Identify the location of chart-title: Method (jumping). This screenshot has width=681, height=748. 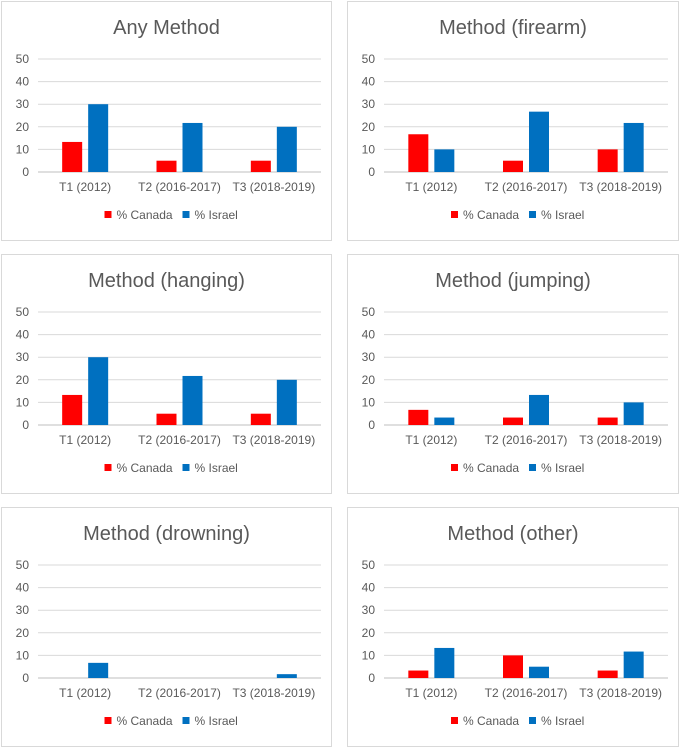
(513, 281).